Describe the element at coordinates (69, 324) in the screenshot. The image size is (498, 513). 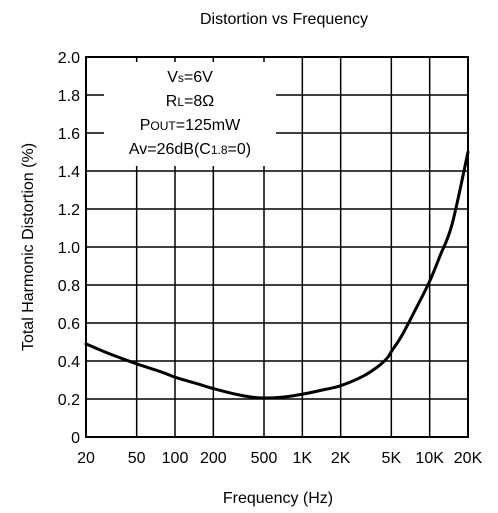
I see `y-tick-label: 0.6` at that location.